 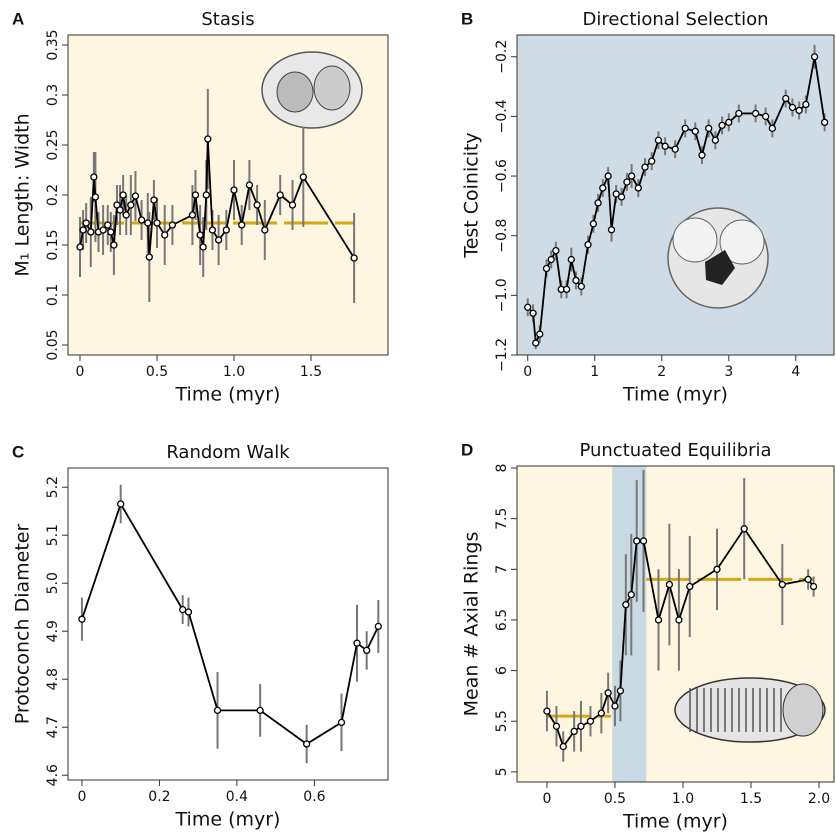 What do you see at coordinates (472, 195) in the screenshot?
I see `y-axis-label: Test Coinicity` at bounding box center [472, 195].